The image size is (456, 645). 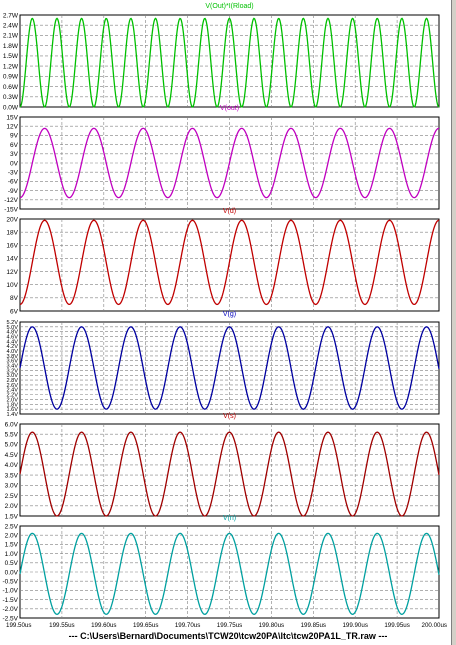 What do you see at coordinates (12, 572) in the screenshot?
I see `y-tick-label: 0.0V` at bounding box center [12, 572].